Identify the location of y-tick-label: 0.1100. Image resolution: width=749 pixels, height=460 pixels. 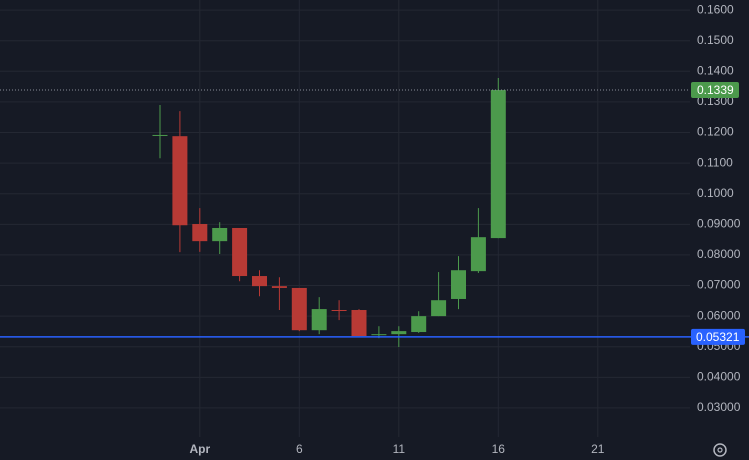
(715, 162).